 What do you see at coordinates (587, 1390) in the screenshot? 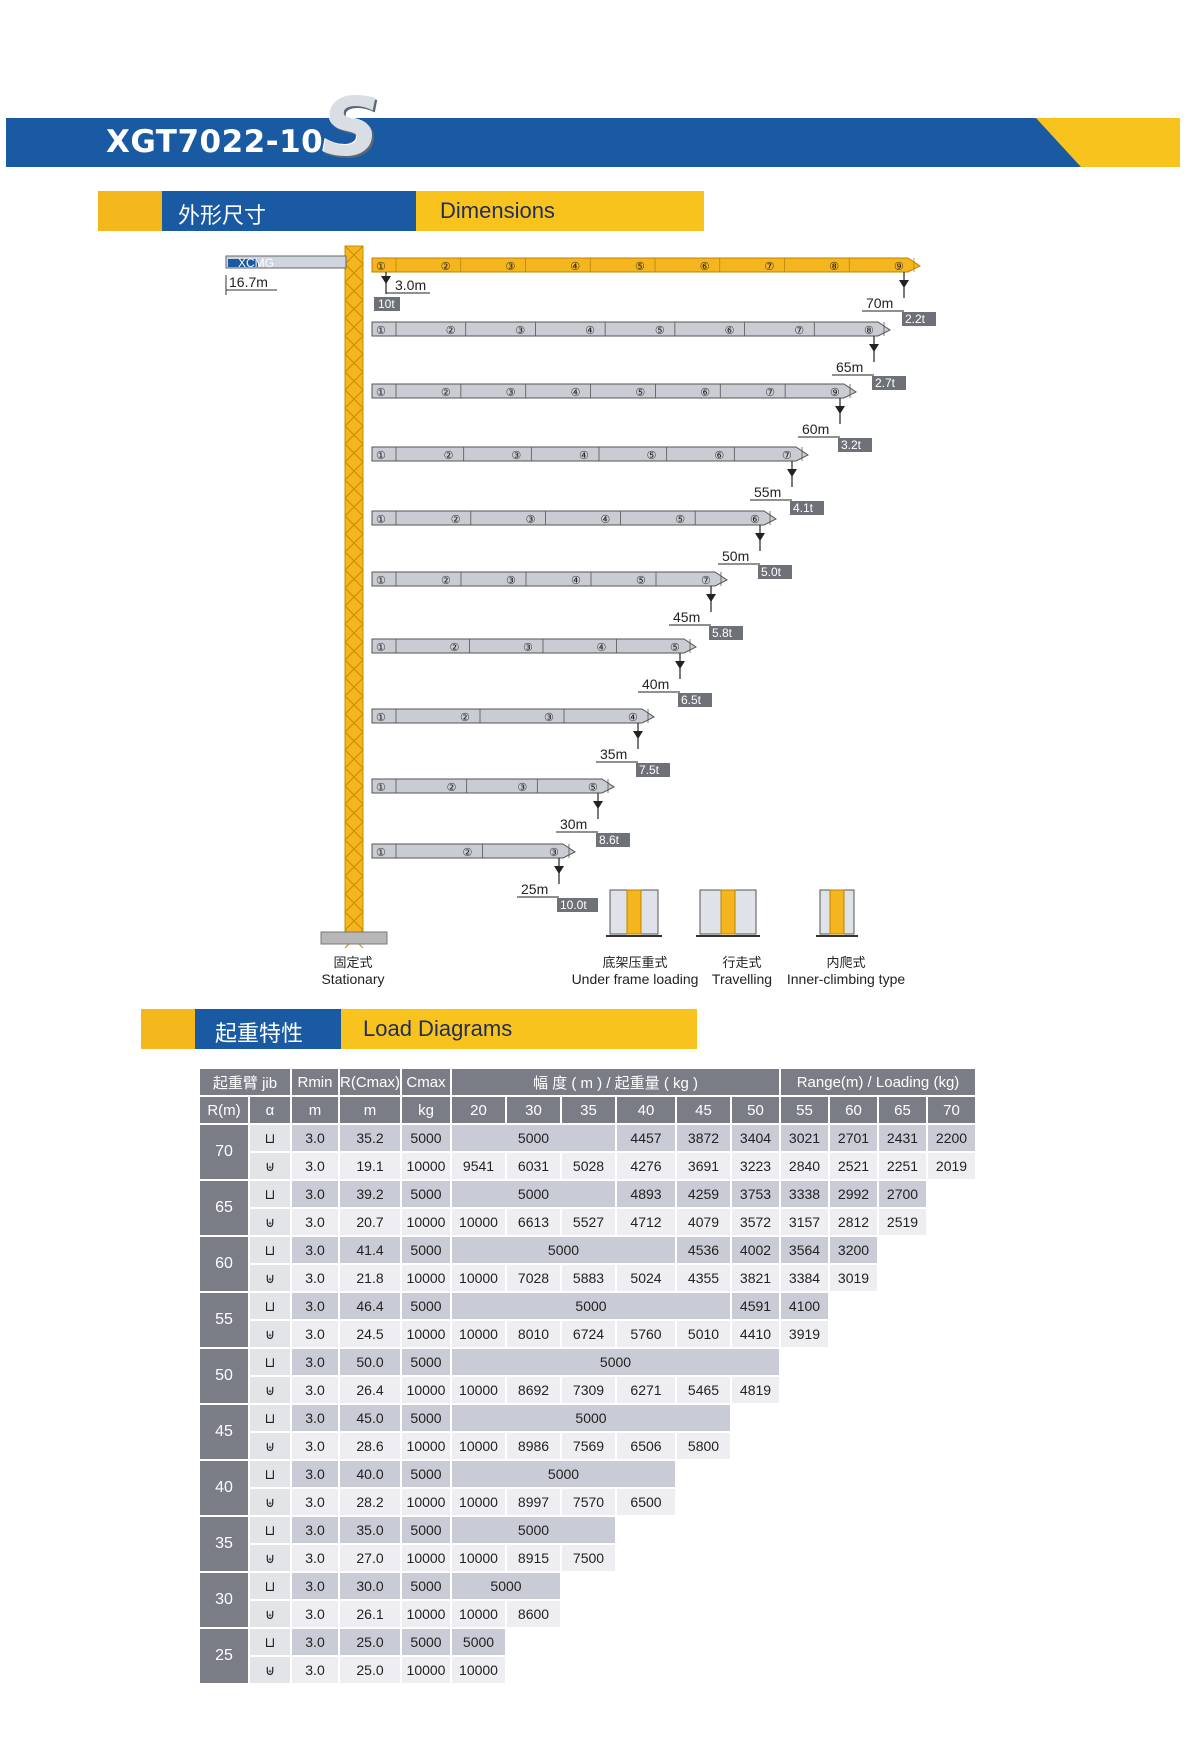
I see `table-row: ⊎ 3.0 26.4 10000 10000 8692 7309 6271 5465 4819` at bounding box center [587, 1390].